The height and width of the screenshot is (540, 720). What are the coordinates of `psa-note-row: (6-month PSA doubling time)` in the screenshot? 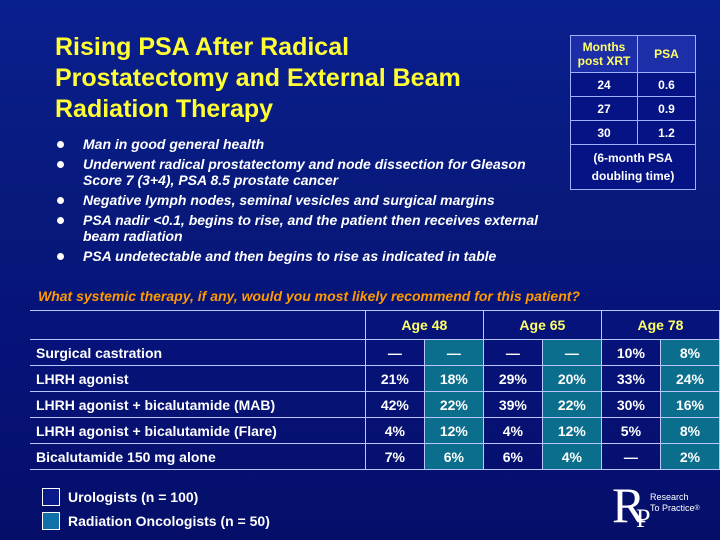 It's located at (633, 167).